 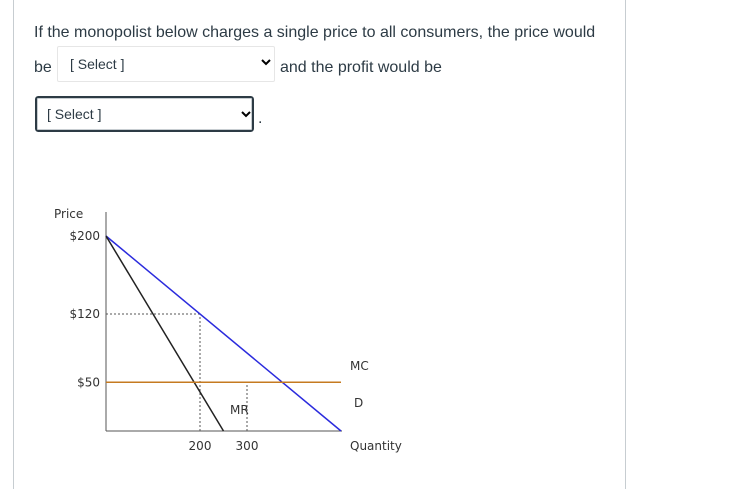 I want to click on series-label-mc: MC, so click(x=359, y=366).